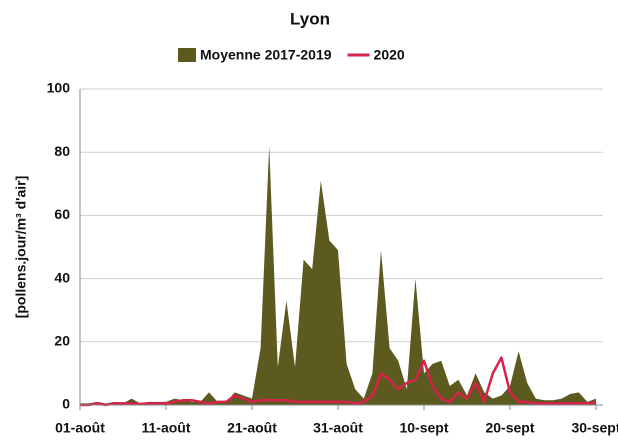 Image resolution: width=618 pixels, height=441 pixels. Describe the element at coordinates (338, 381) in the screenshot. I see `line` at that location.